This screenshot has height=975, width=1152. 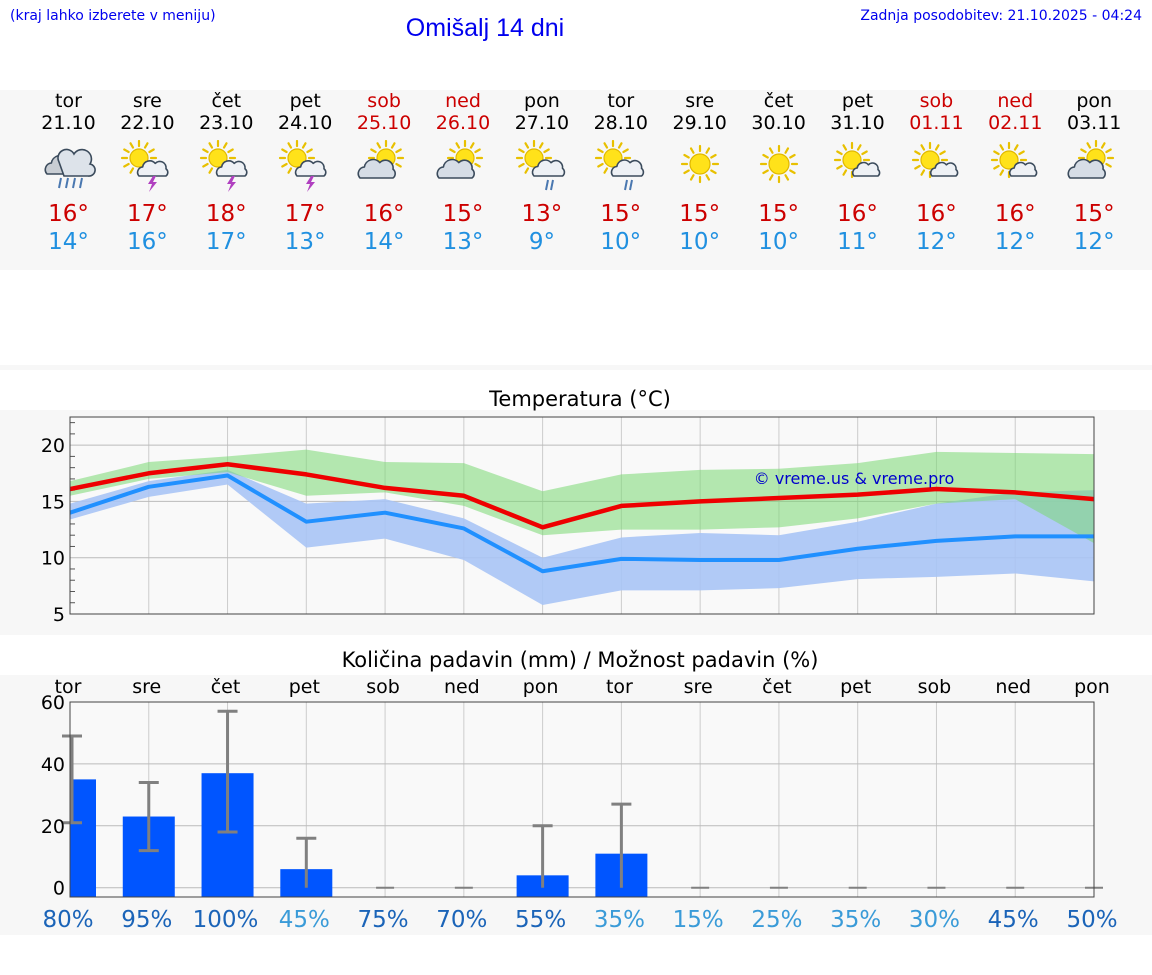 I want to click on probability-label: 80%, so click(x=67, y=920).